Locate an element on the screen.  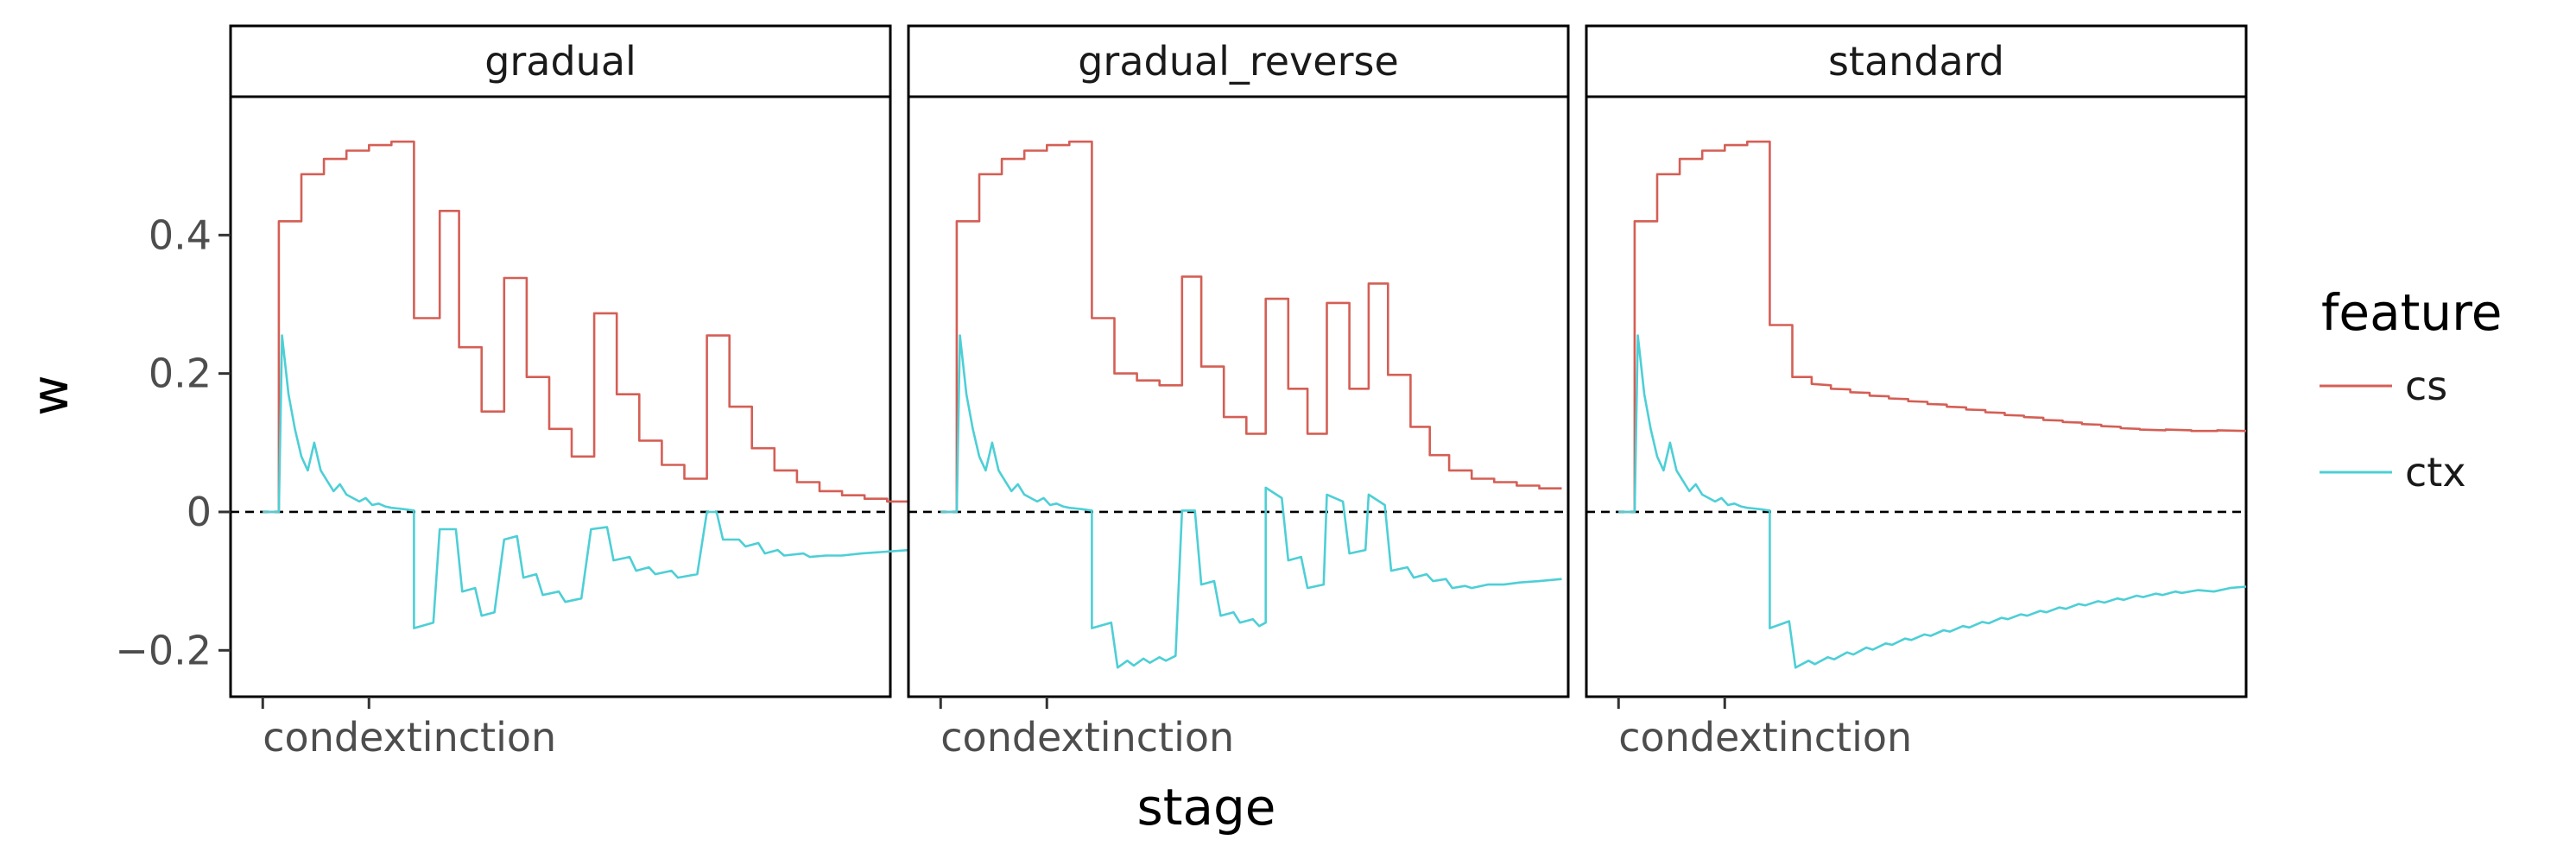
facet-strip-label: standard is located at coordinates (1916, 62).